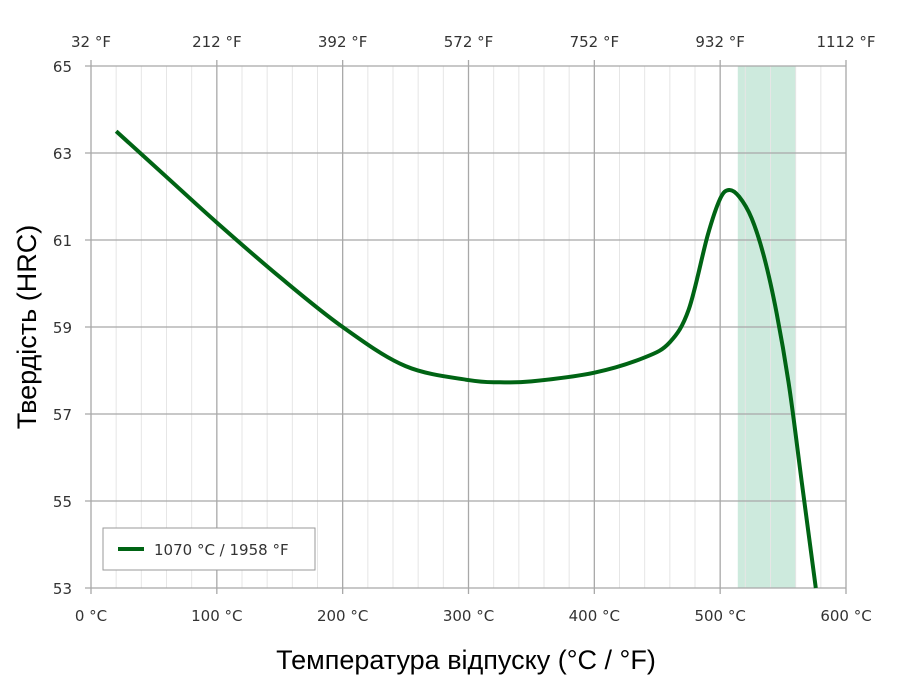  I want to click on y-tick-label: 65, so click(62, 67).